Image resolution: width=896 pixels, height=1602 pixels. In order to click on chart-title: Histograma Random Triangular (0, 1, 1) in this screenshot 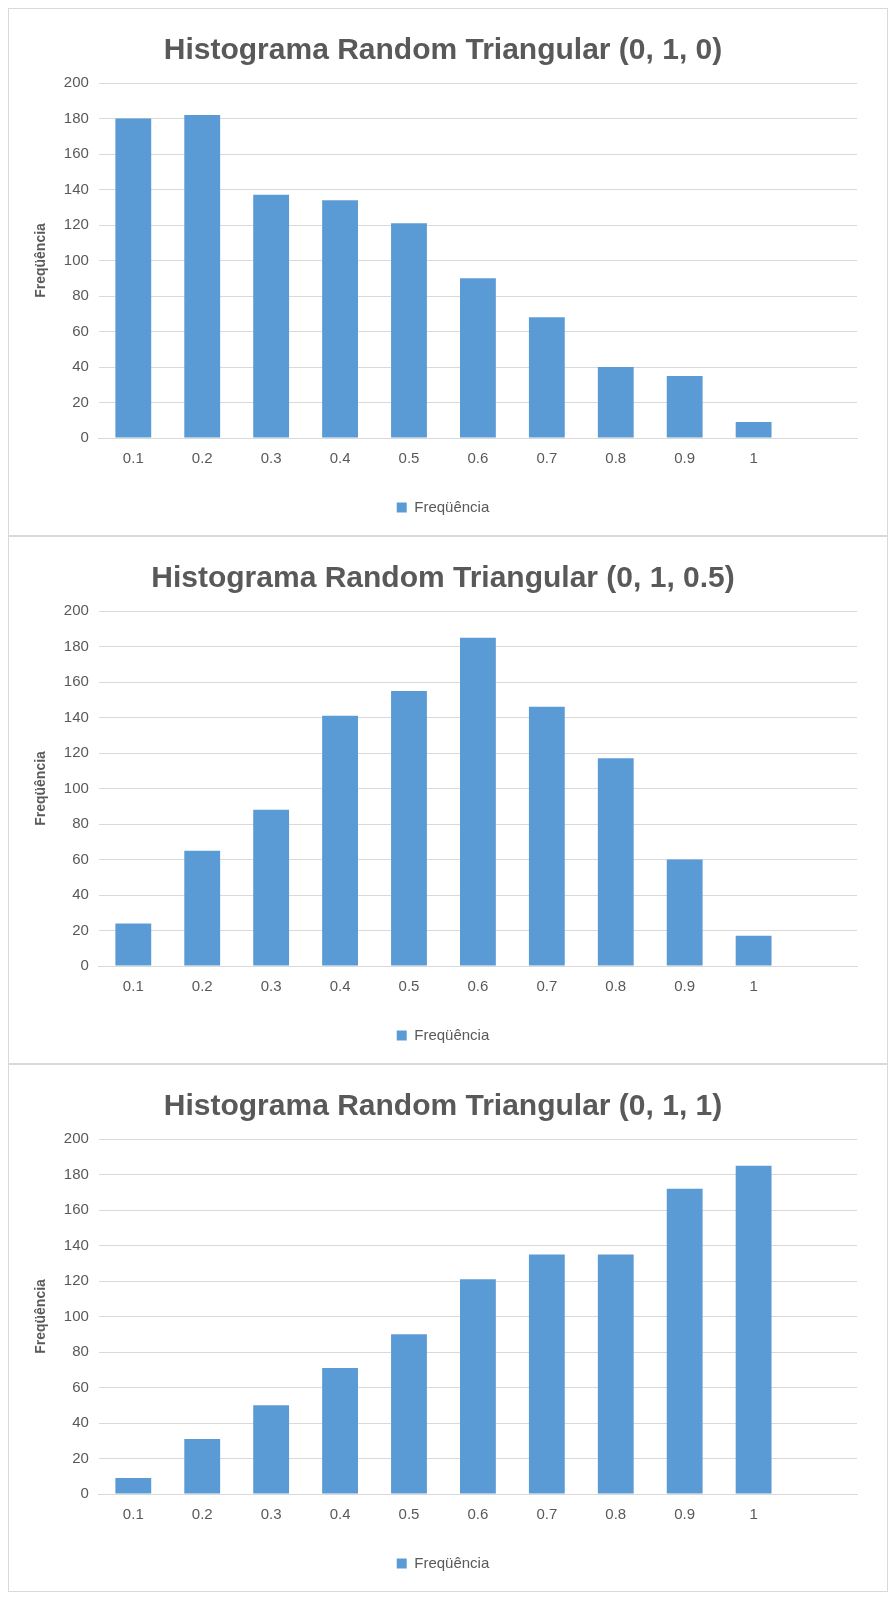, I will do `click(443, 1105)`.